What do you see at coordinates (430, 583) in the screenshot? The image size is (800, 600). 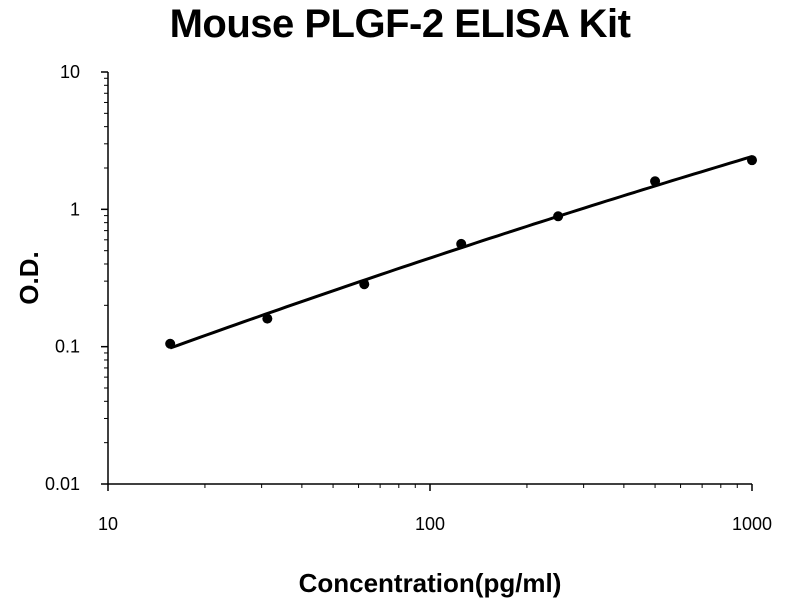 I see `x-axis-title: Concentration(pg/ml)` at bounding box center [430, 583].